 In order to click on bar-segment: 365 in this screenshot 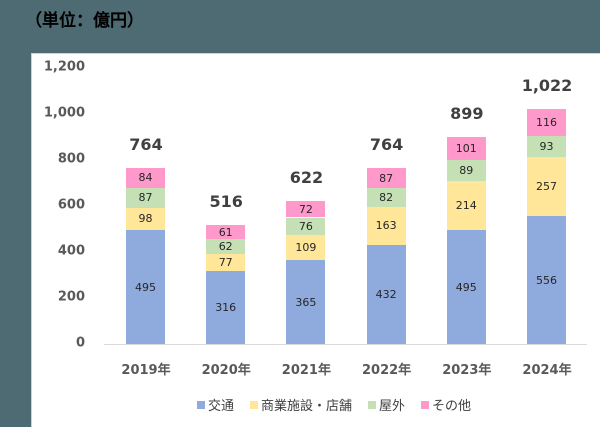, I will do `click(306, 302)`.